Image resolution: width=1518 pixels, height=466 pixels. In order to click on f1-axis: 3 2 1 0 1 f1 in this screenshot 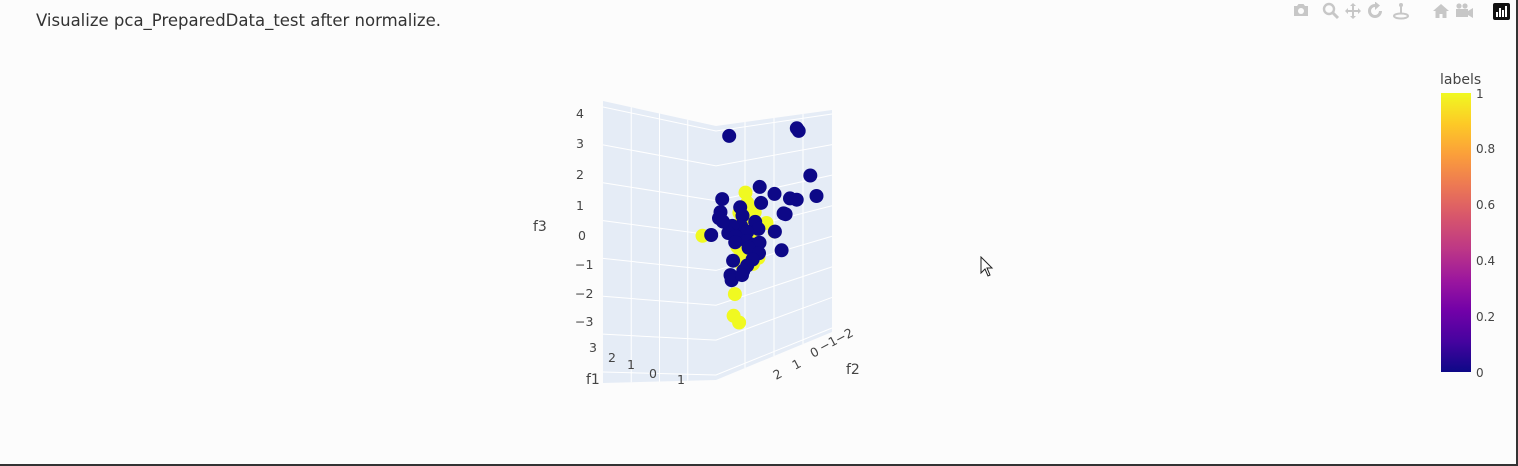, I will do `click(635, 364)`.